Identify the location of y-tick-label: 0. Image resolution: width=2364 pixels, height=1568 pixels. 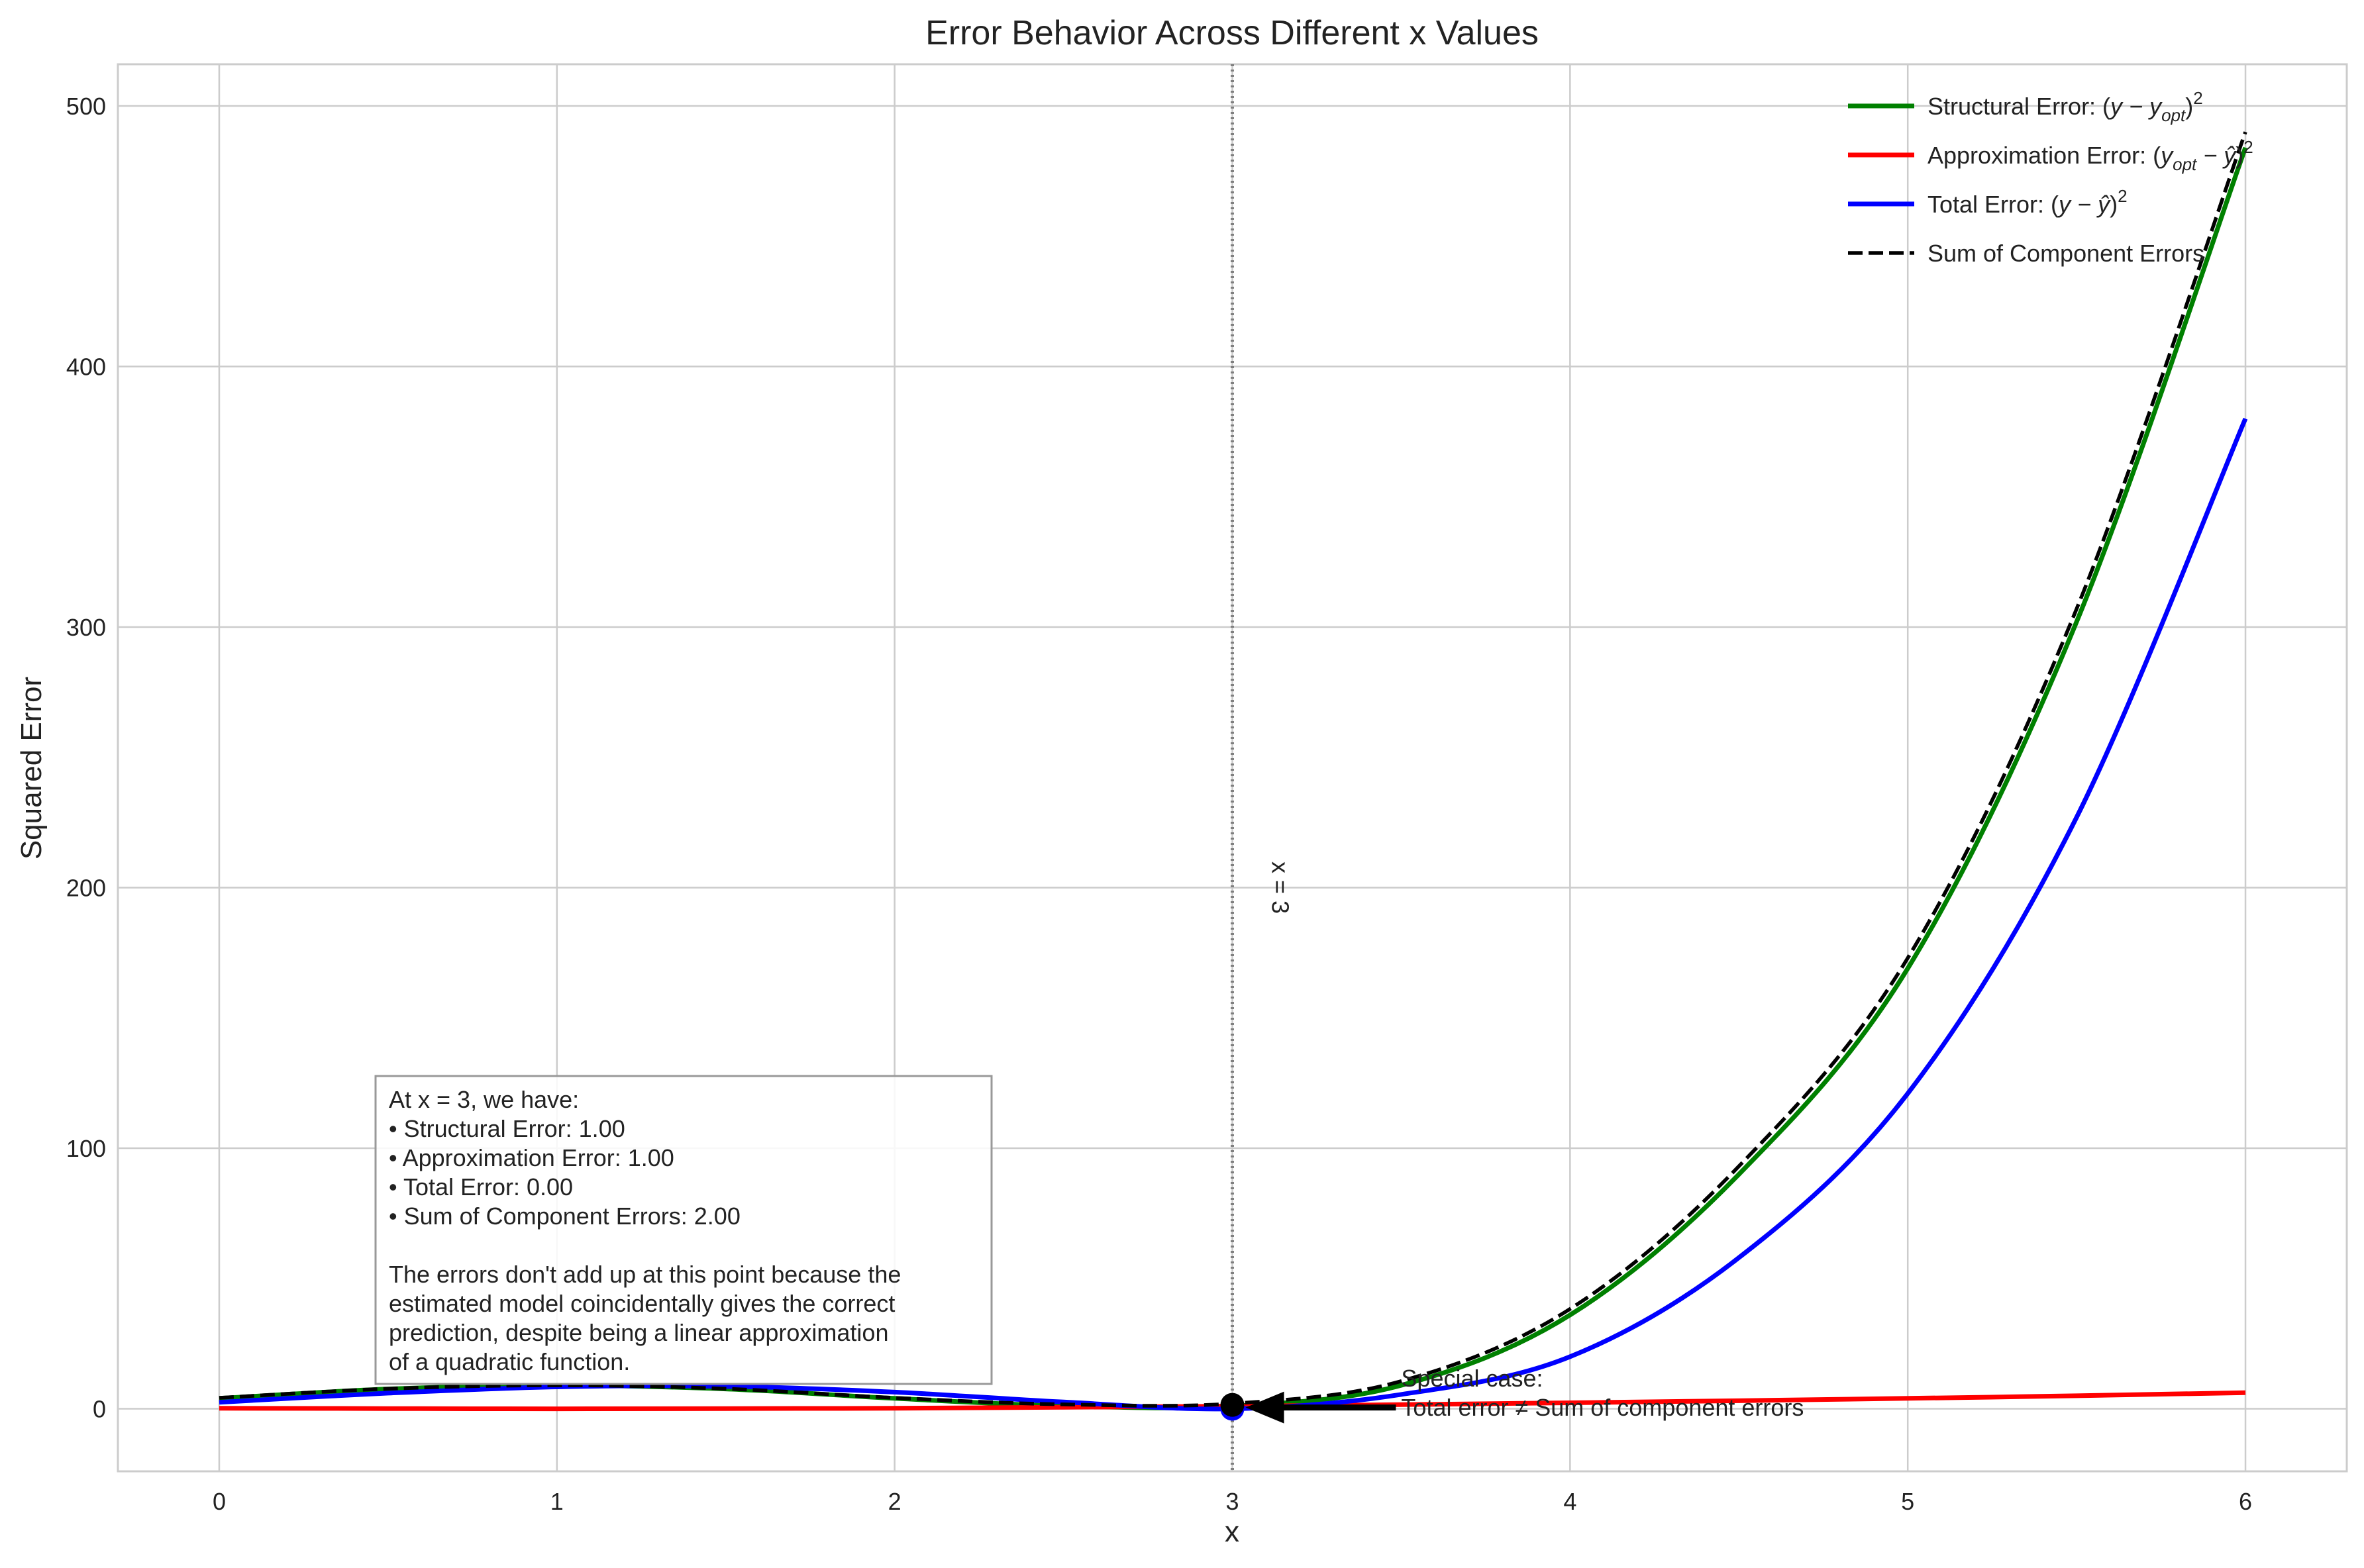
(100, 1409).